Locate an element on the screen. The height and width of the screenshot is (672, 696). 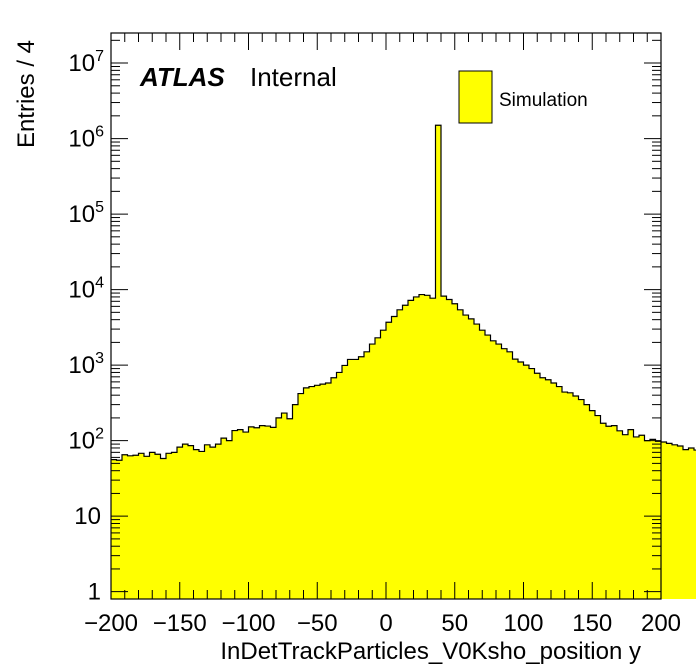
x-tick-label: 50 is located at coordinates (454, 623).